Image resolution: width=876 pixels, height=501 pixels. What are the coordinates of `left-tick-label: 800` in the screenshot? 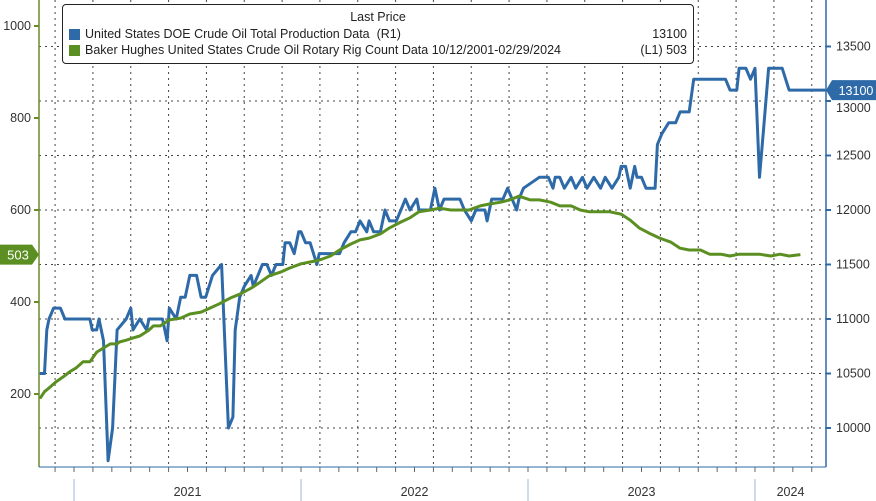 It's located at (20, 118).